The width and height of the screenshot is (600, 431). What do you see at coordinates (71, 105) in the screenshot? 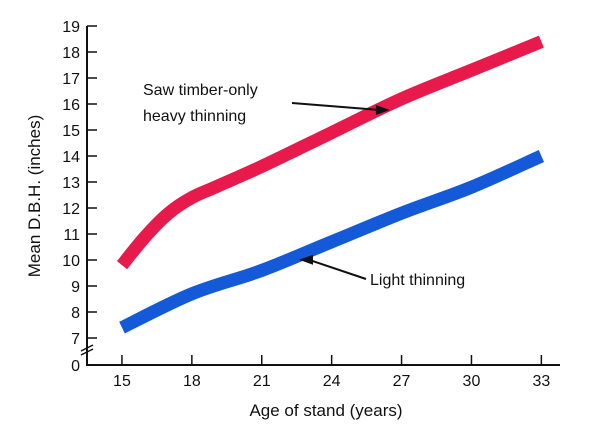
I see `y-tick-label: 16` at bounding box center [71, 105].